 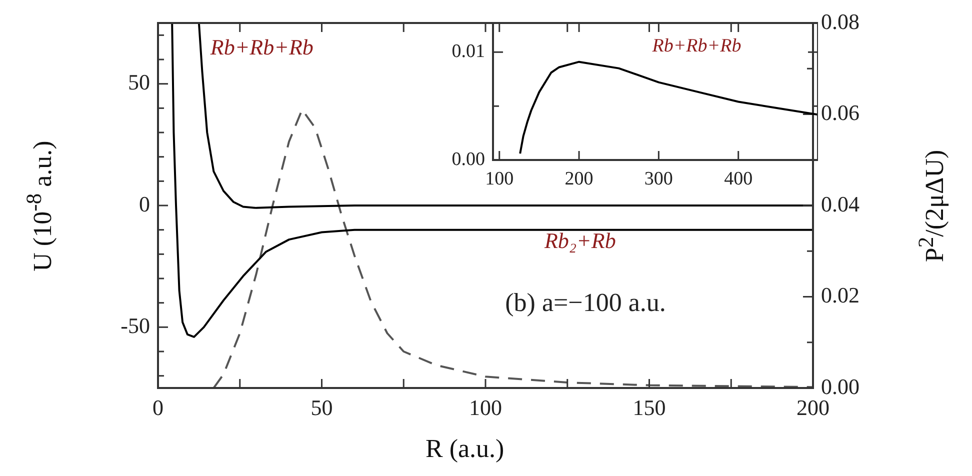 I want to click on x-tick-label: 400, so click(x=738, y=179).